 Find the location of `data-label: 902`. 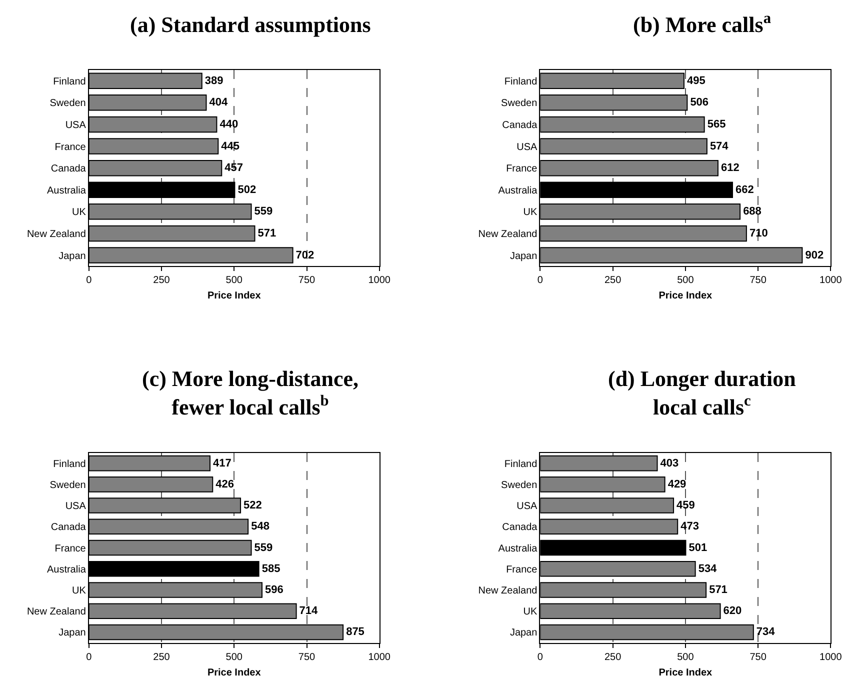

data-label: 902 is located at coordinates (814, 255).